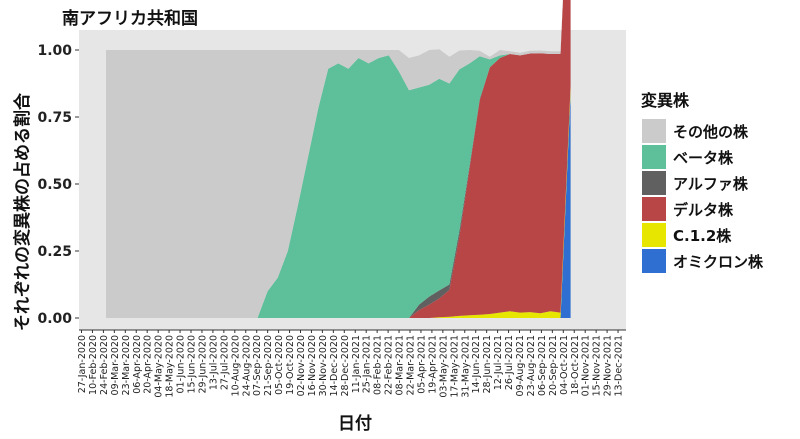  Describe the element at coordinates (345, 366) in the screenshot. I see `x-tick-label: 28-Dec-2020` at that location.